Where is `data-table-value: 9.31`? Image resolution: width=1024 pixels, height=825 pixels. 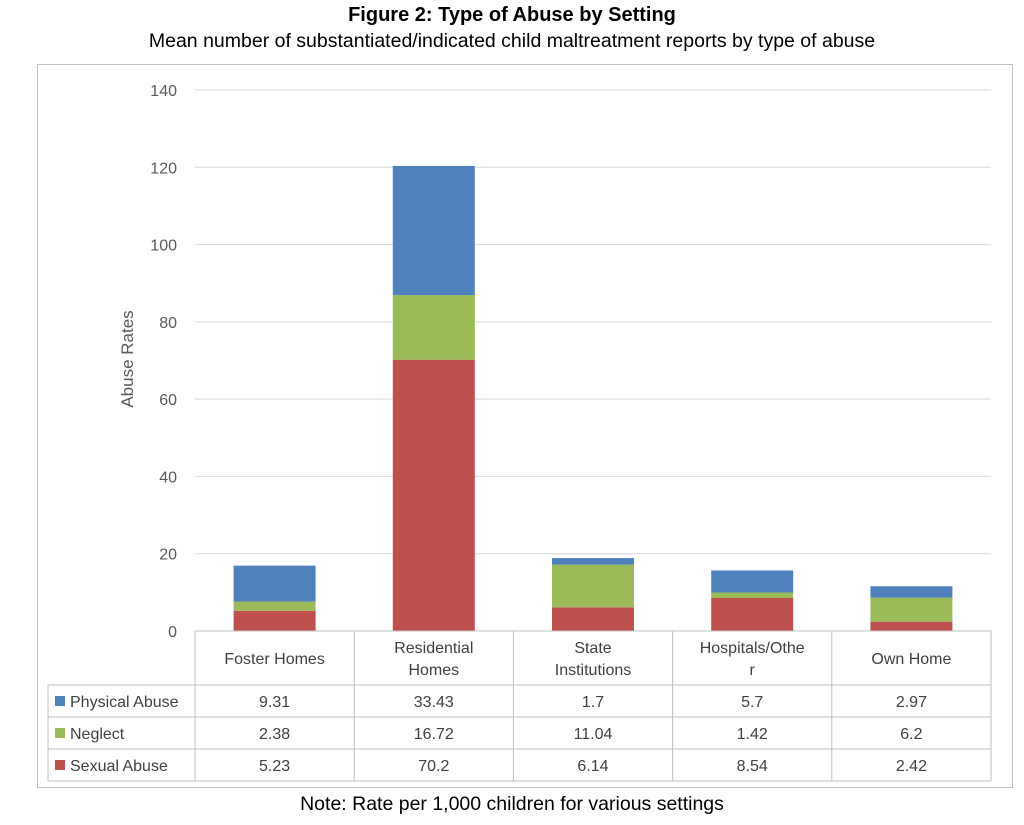 data-table-value: 9.31 is located at coordinates (274, 702).